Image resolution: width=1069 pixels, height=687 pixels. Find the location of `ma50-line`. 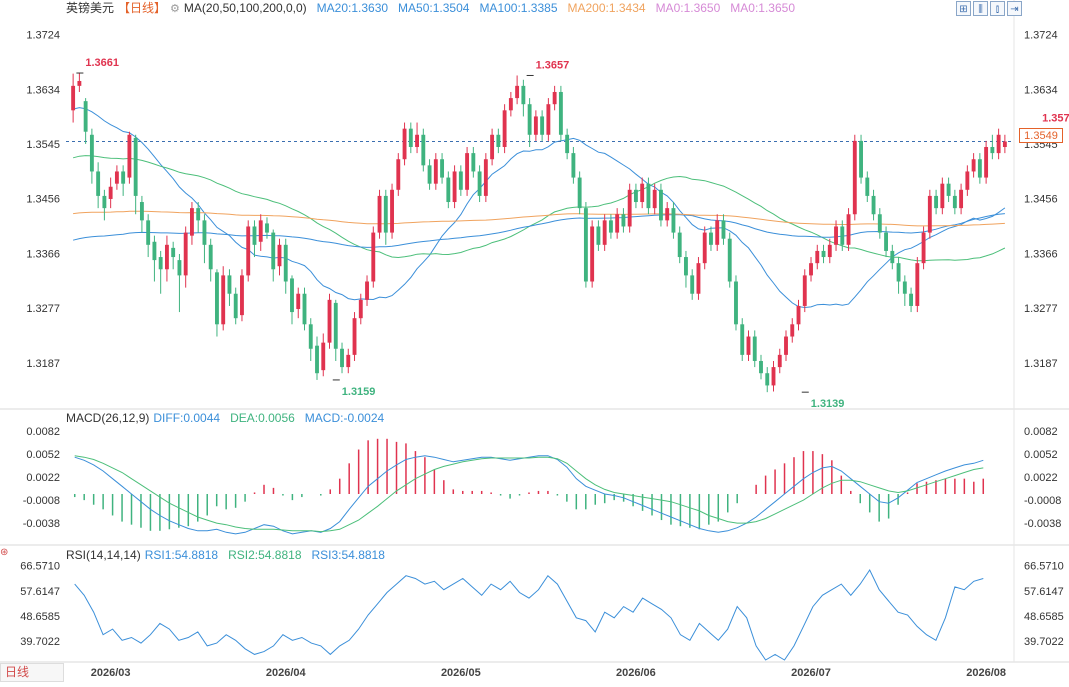

ma50-line is located at coordinates (539, 208).